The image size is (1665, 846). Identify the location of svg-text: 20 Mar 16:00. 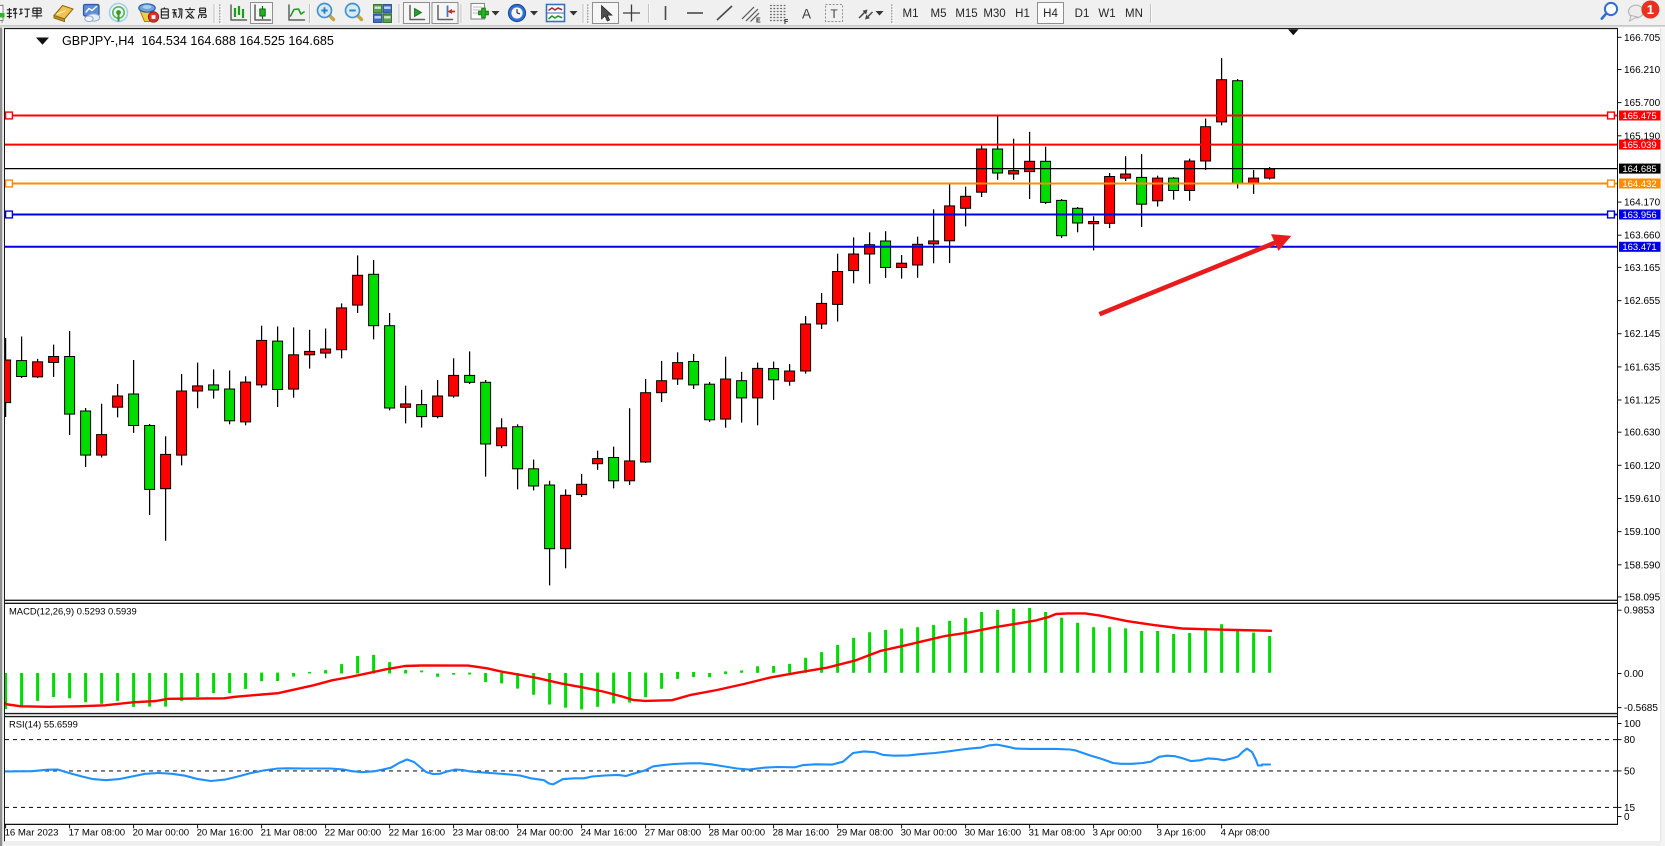
(225, 833).